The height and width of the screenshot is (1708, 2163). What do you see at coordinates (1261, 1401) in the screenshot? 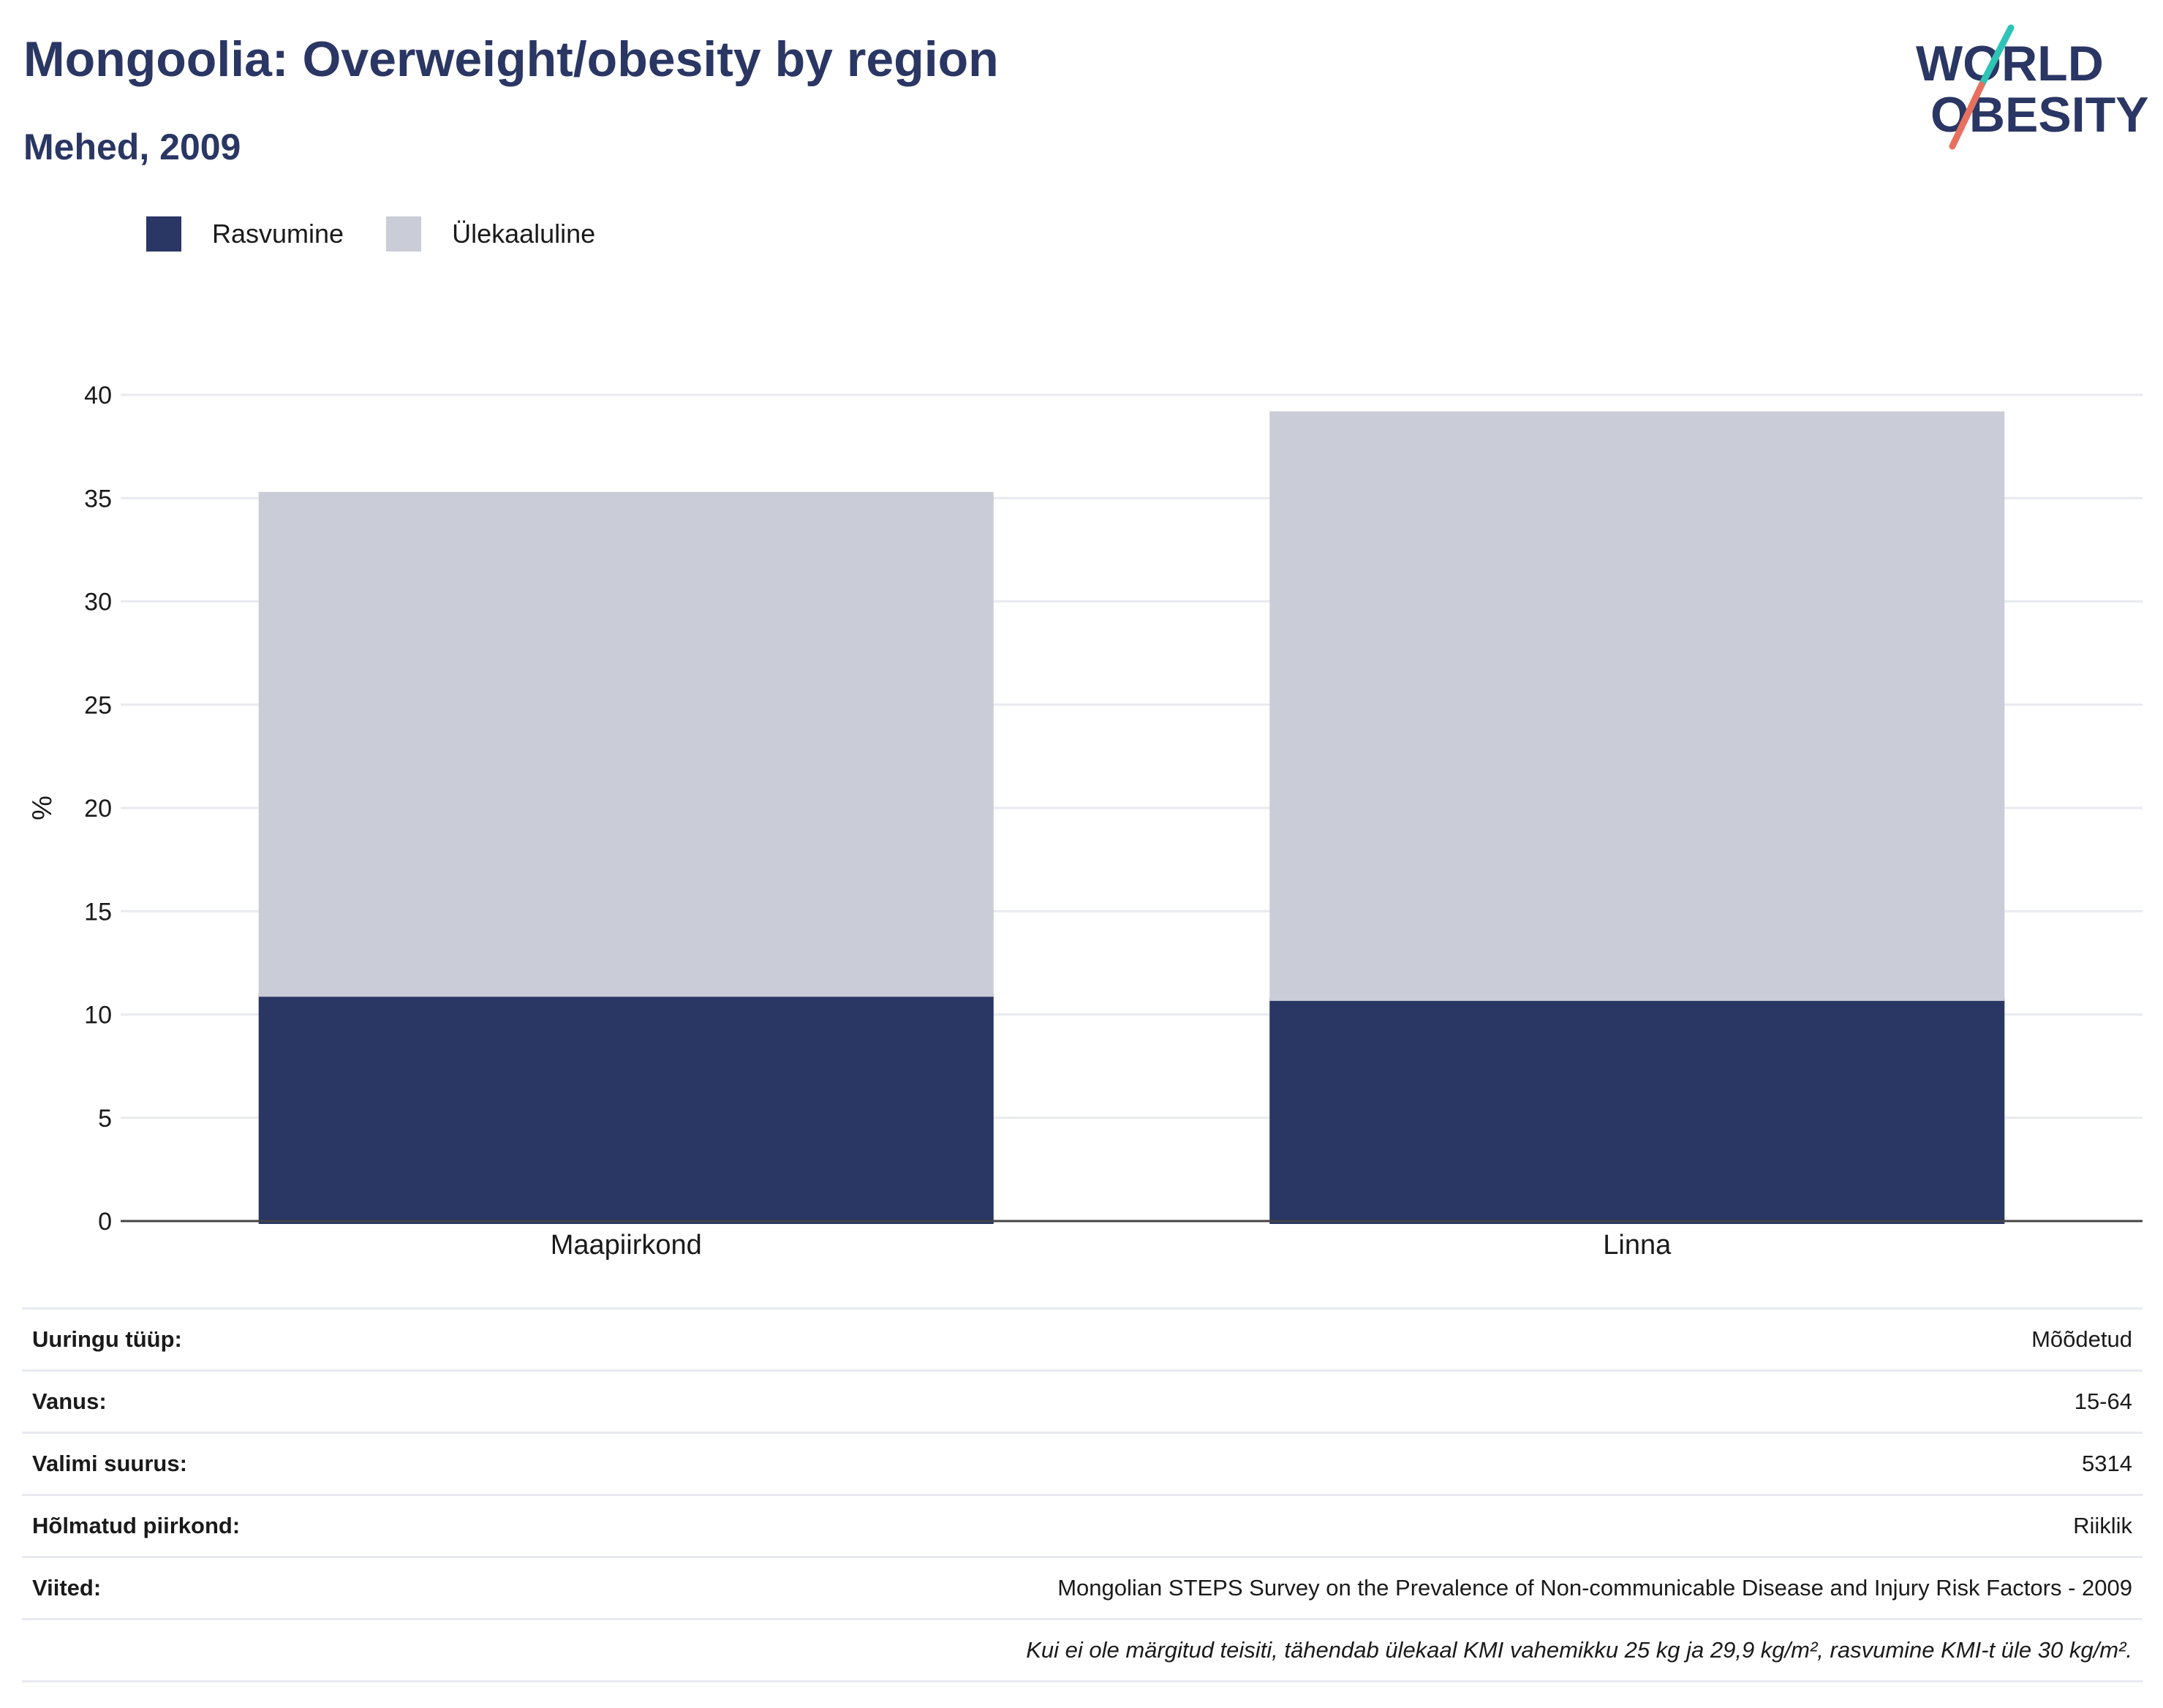
I see `info-value: 15-64` at bounding box center [1261, 1401].